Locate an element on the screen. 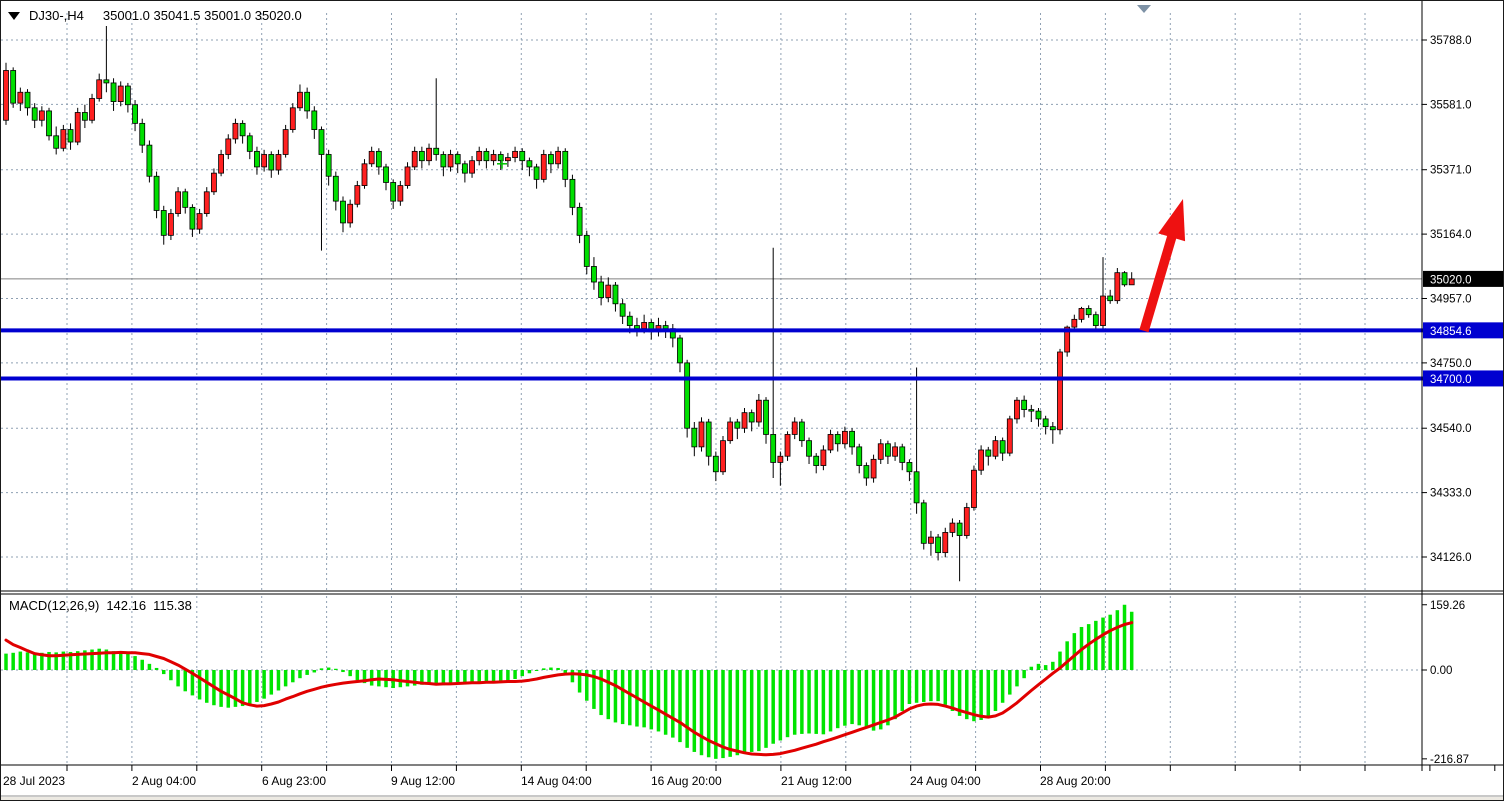  macd-tick-label: -216.87 is located at coordinates (1449, 760).